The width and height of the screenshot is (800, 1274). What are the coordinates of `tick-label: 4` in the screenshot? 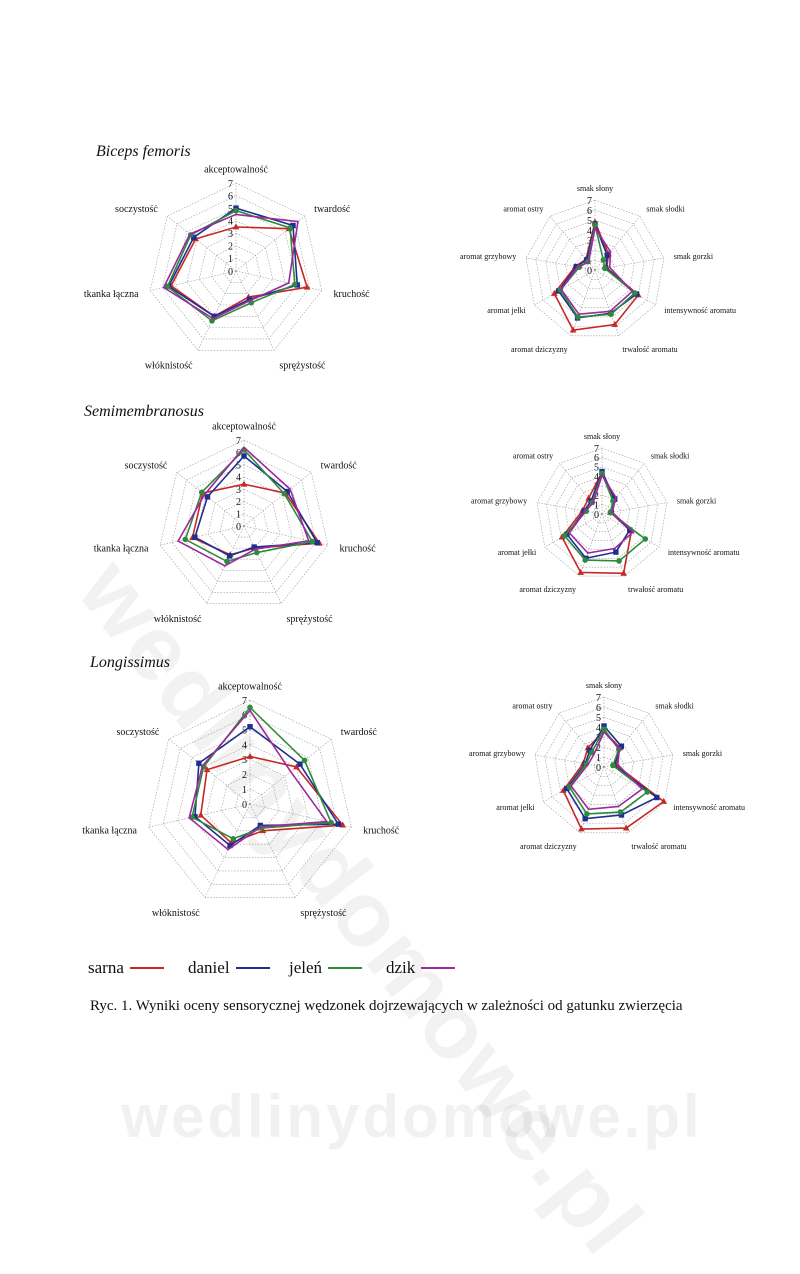 It's located at (244, 745).